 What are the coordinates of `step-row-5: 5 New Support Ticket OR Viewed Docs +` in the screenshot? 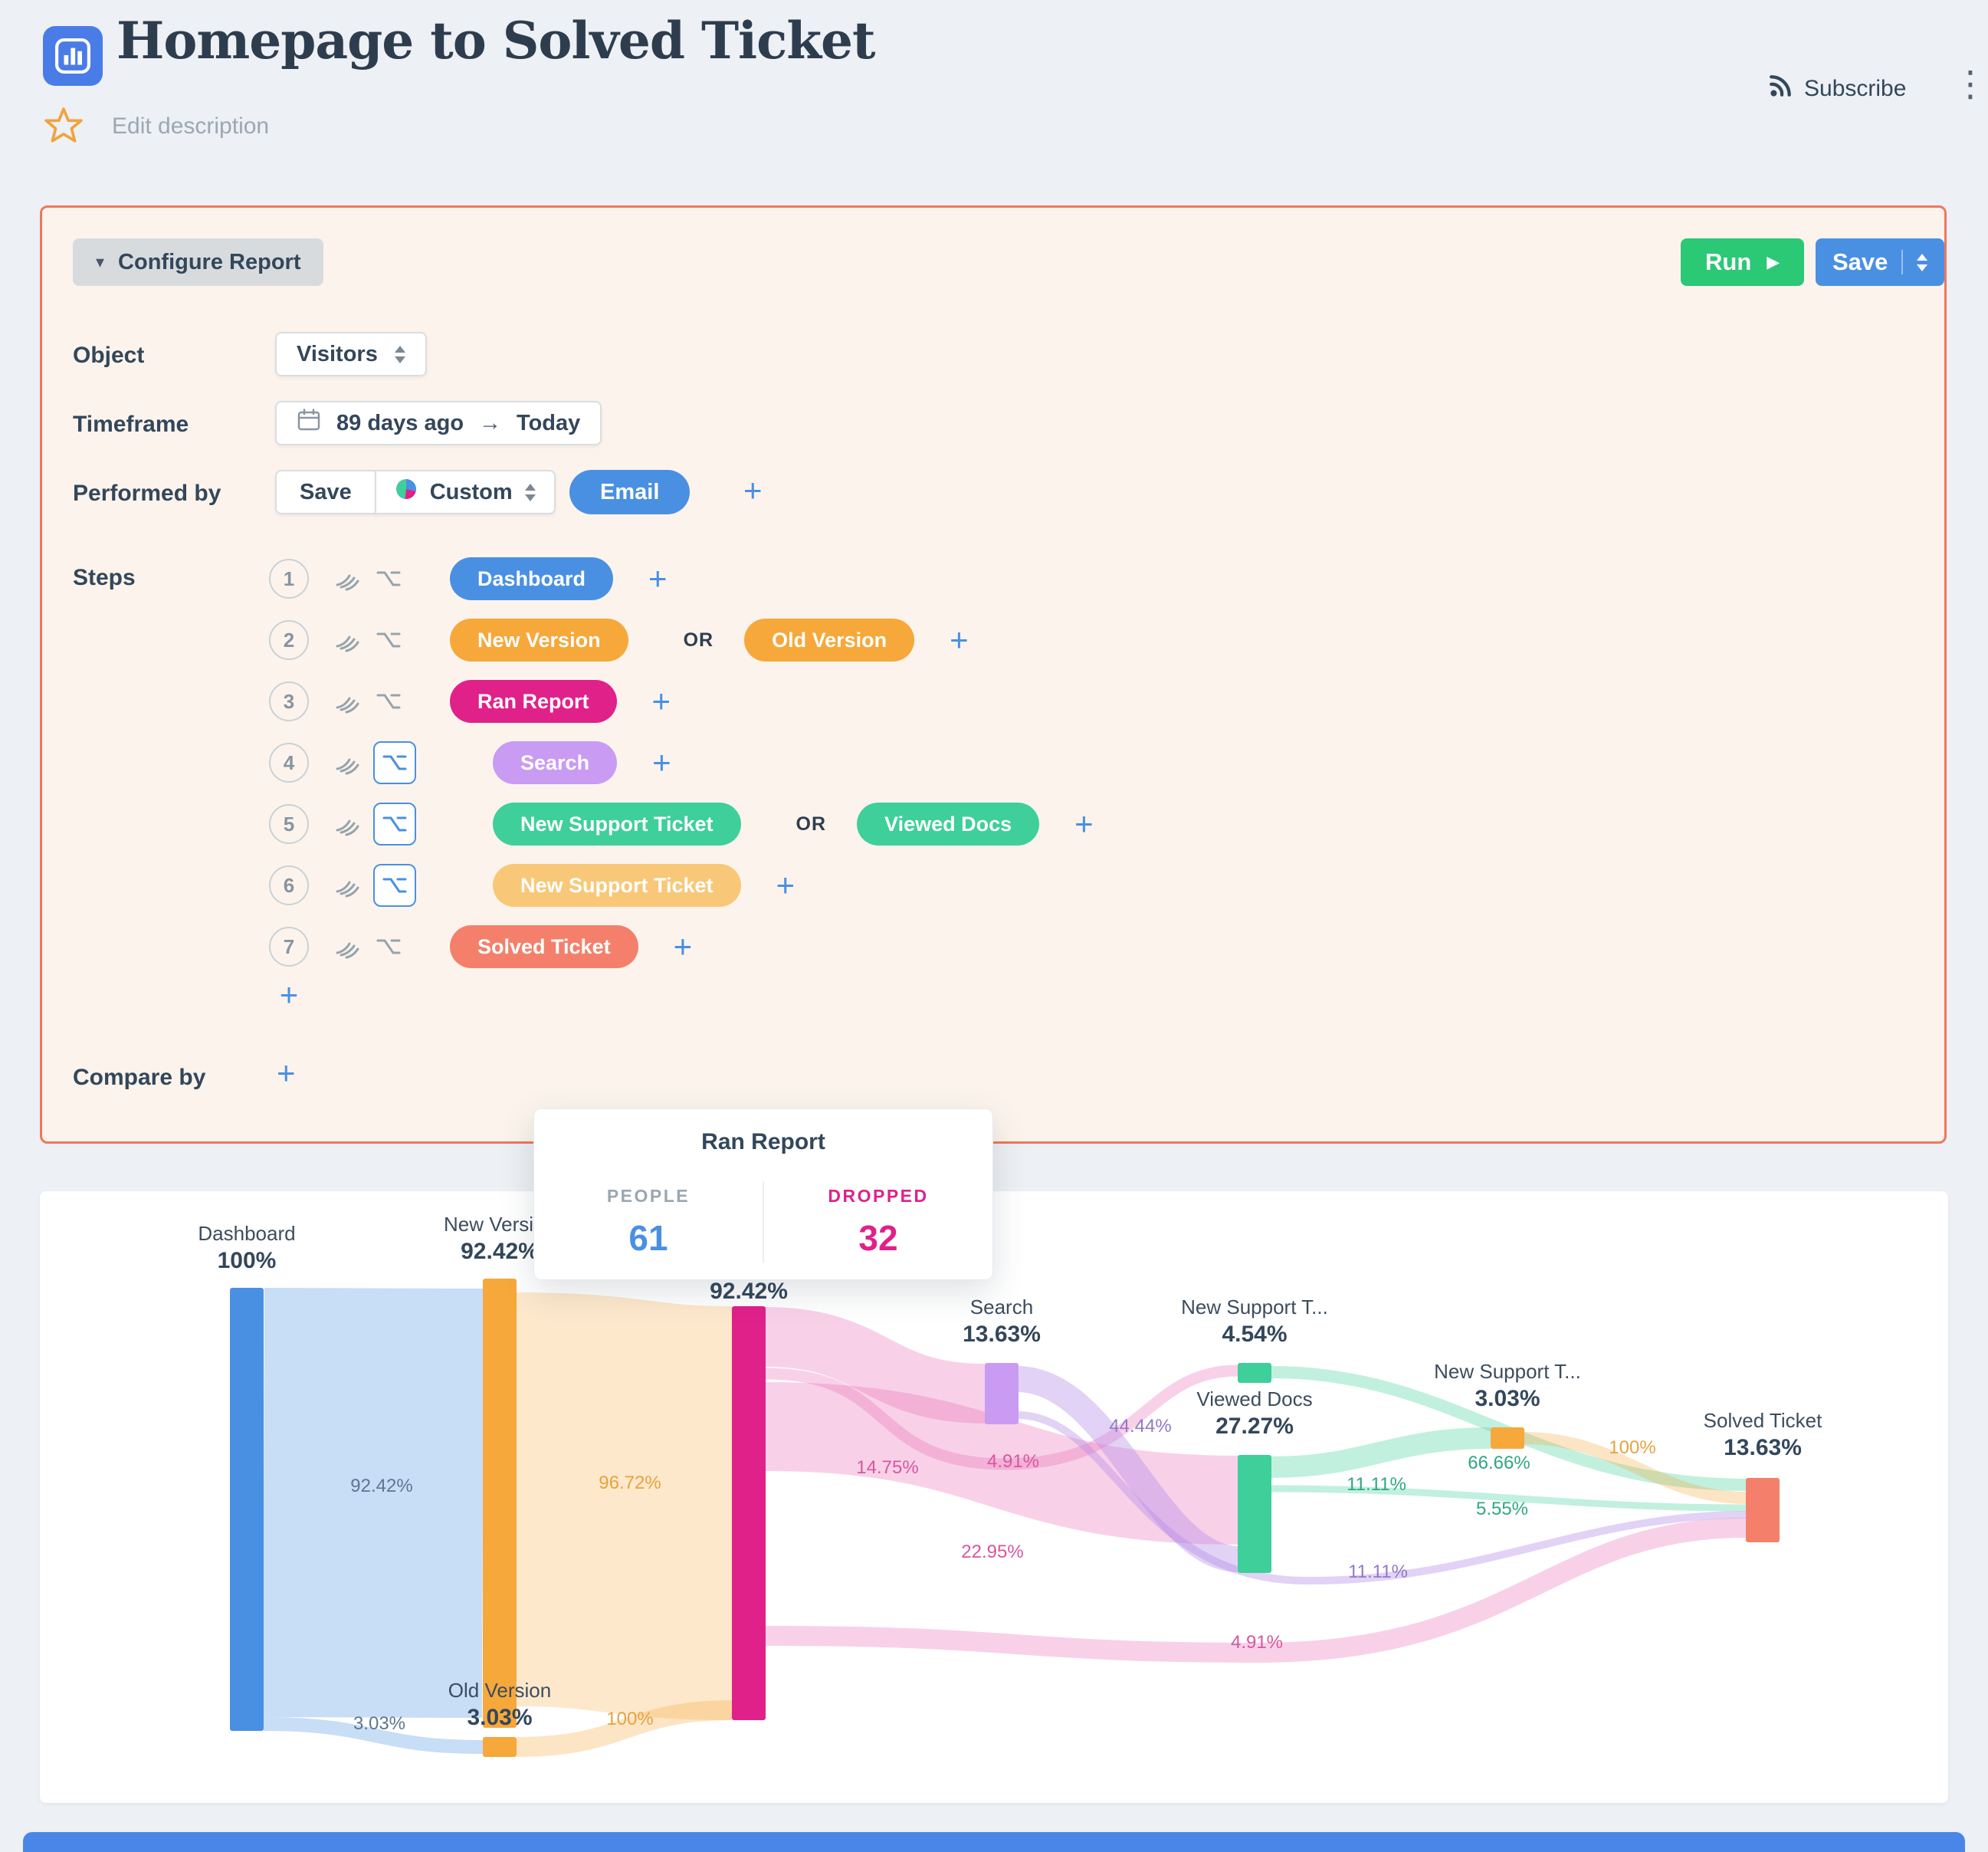 It's located at (681, 824).